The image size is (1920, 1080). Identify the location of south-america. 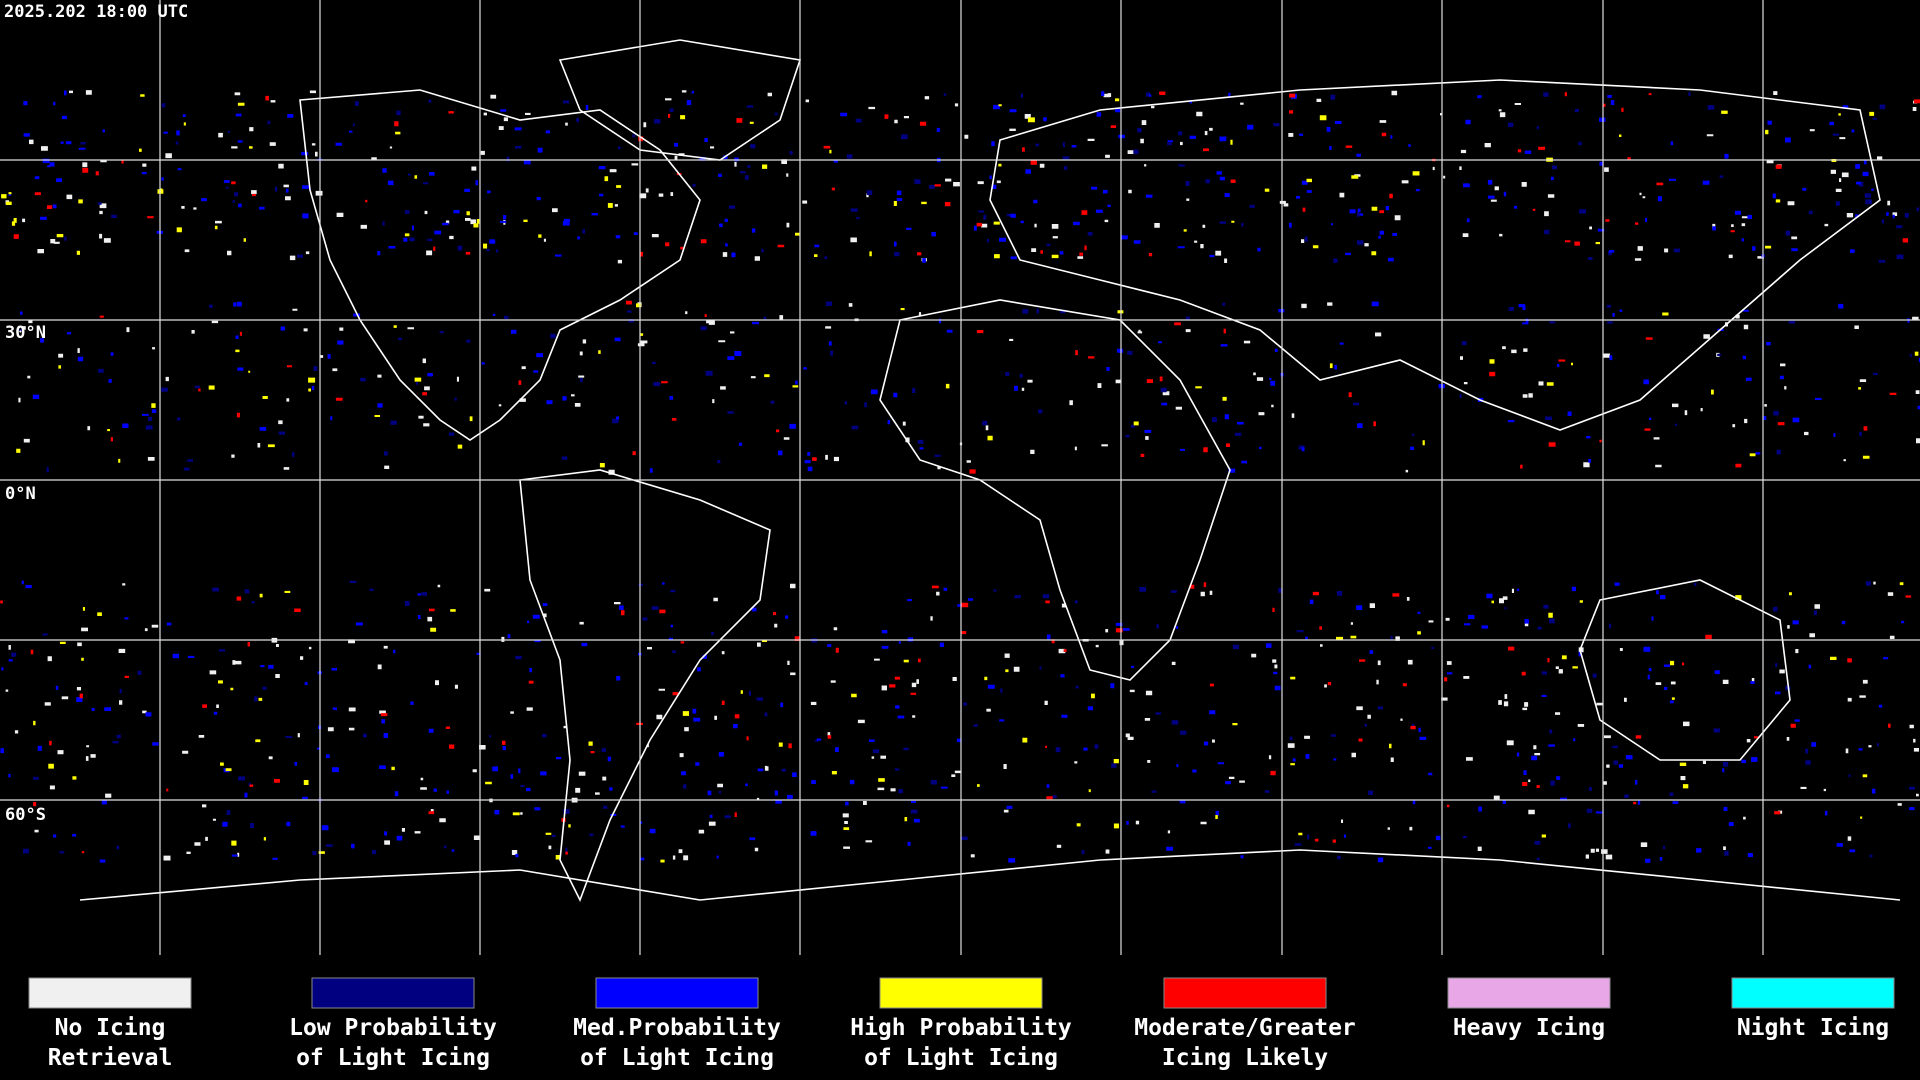
(645, 685).